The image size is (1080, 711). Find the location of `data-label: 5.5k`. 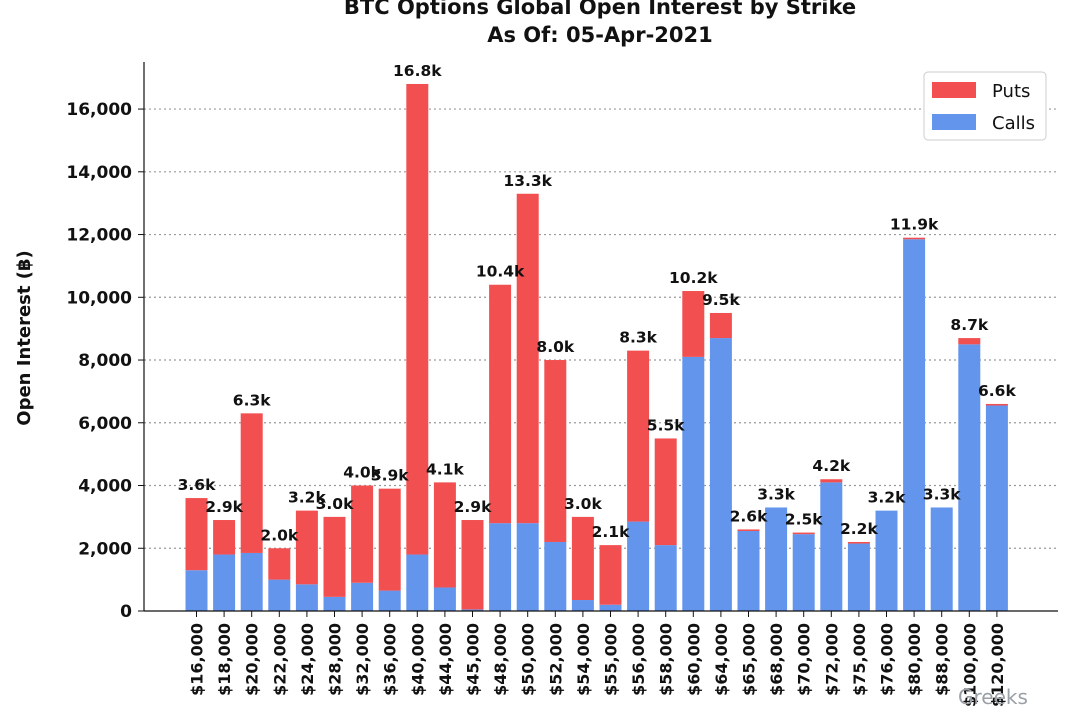

data-label: 5.5k is located at coordinates (666, 425).